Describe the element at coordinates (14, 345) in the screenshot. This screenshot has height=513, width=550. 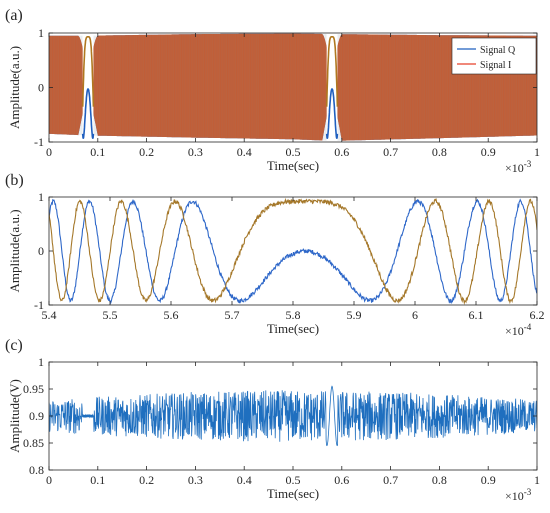
I see `panel-label: (c)` at that location.